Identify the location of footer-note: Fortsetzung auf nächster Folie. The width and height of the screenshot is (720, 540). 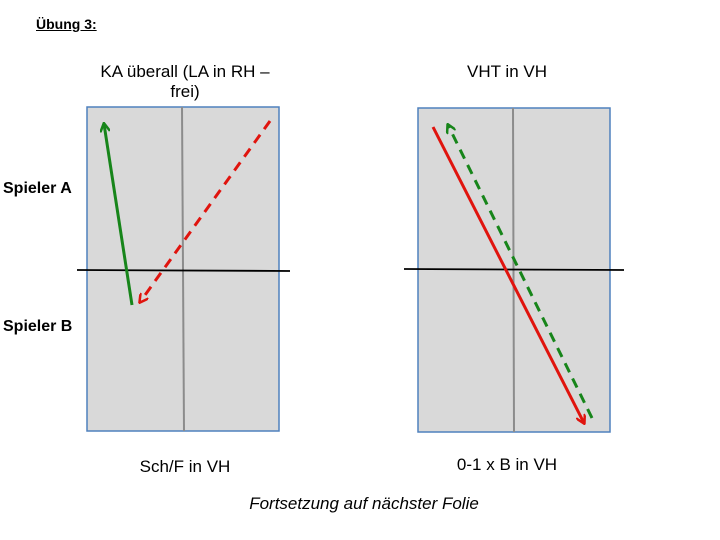
(364, 503).